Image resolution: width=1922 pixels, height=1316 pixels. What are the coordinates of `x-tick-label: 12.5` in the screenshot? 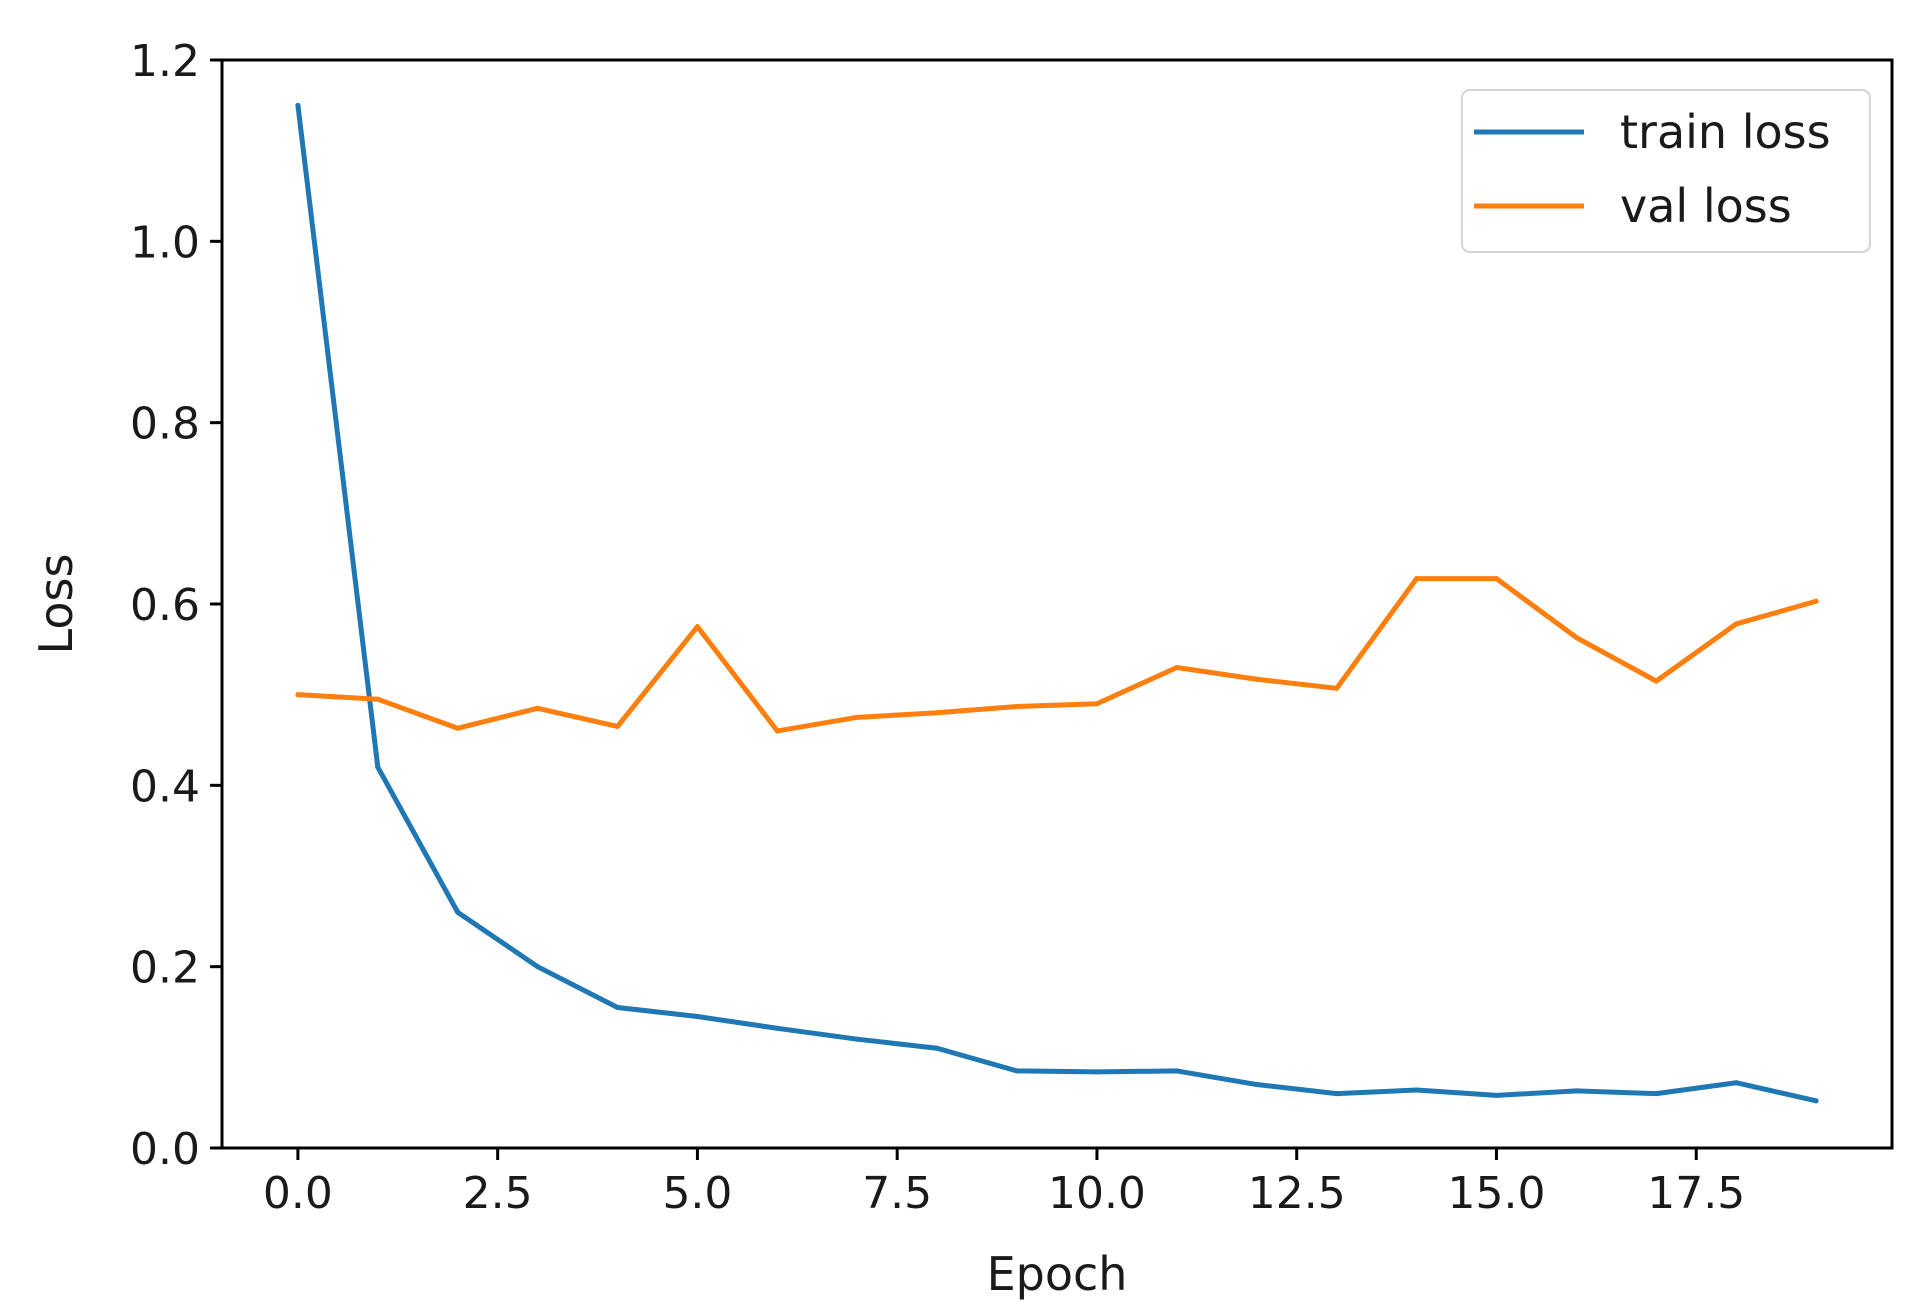 It's located at (1297, 1193).